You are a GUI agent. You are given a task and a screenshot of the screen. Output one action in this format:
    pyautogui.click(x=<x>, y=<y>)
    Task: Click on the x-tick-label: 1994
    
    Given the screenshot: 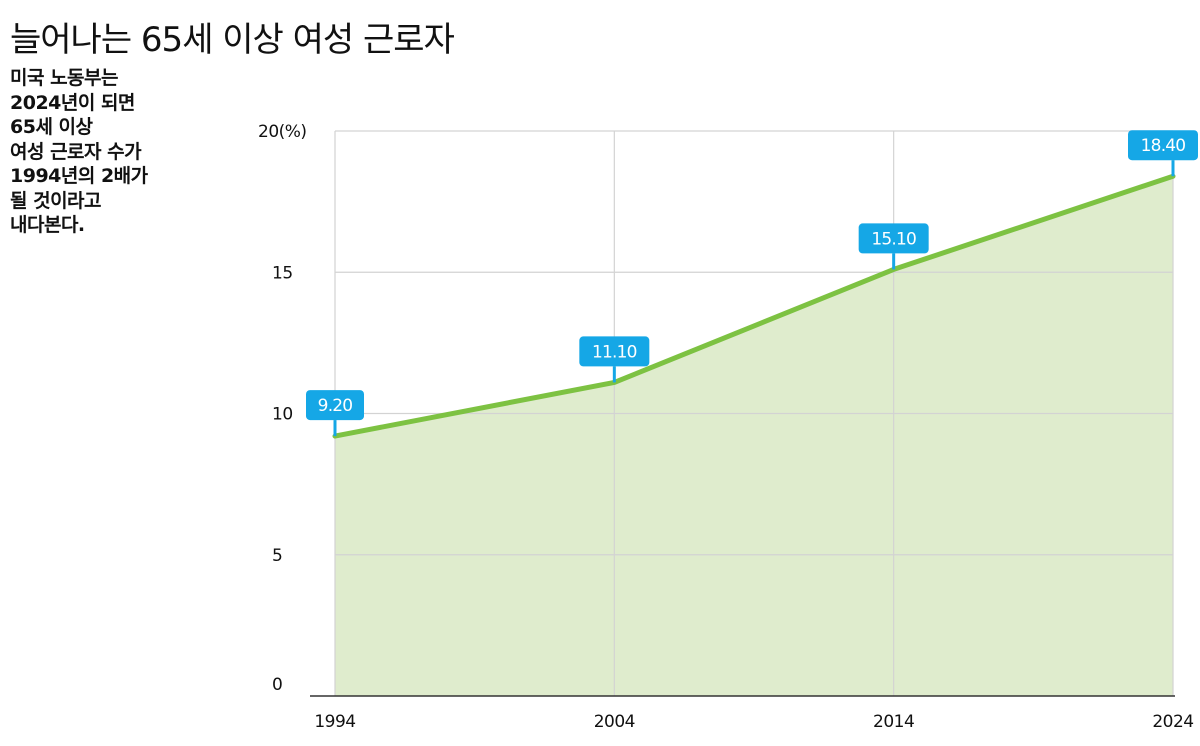 What is the action you would take?
    pyautogui.click(x=334, y=722)
    